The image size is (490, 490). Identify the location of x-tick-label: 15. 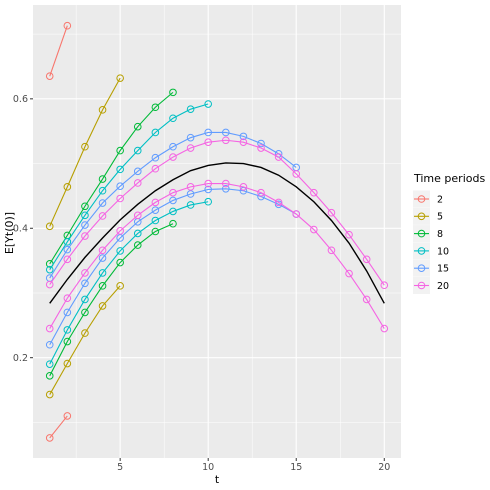
(296, 467).